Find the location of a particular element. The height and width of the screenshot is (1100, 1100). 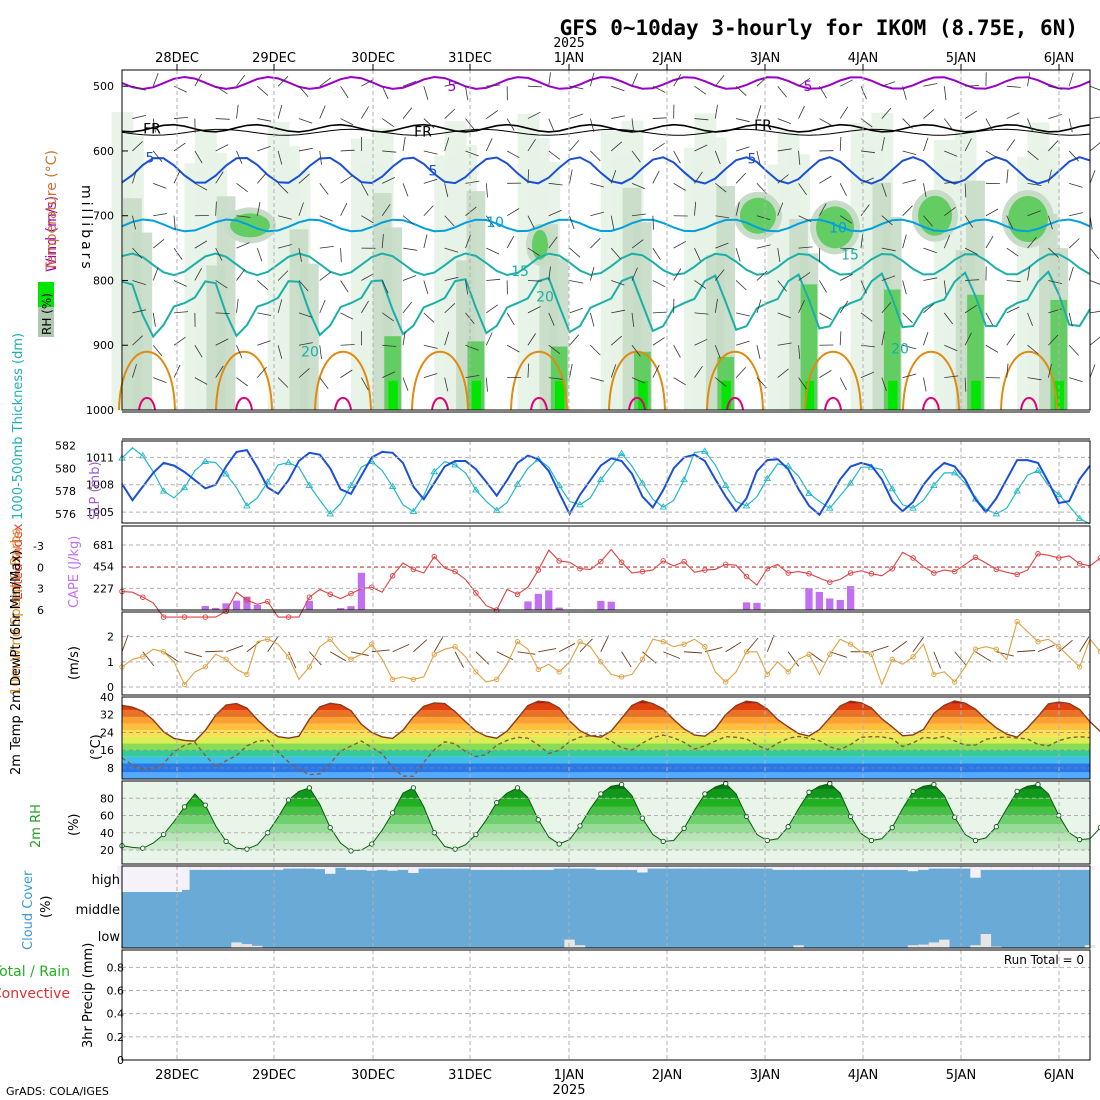

isotherm-line is located at coordinates (606, 225).